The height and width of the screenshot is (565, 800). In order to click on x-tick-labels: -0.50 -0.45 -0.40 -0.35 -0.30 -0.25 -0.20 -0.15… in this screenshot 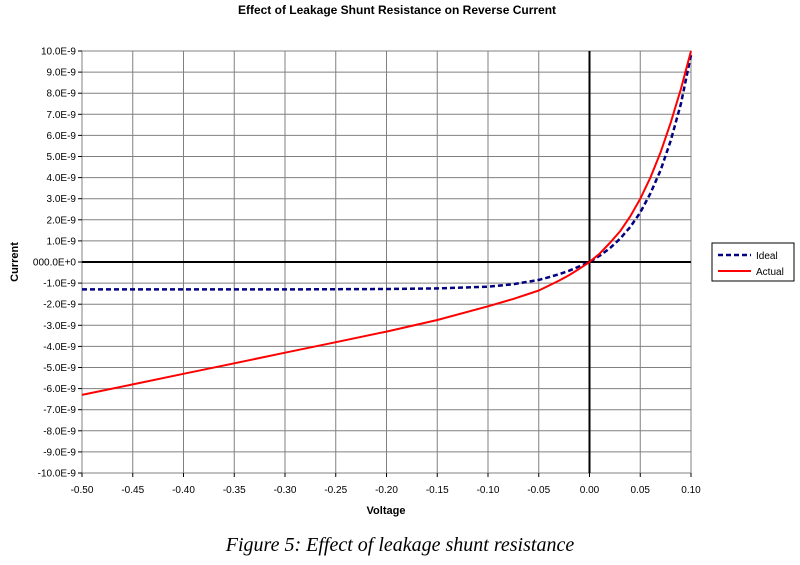, I will do `click(386, 484)`.